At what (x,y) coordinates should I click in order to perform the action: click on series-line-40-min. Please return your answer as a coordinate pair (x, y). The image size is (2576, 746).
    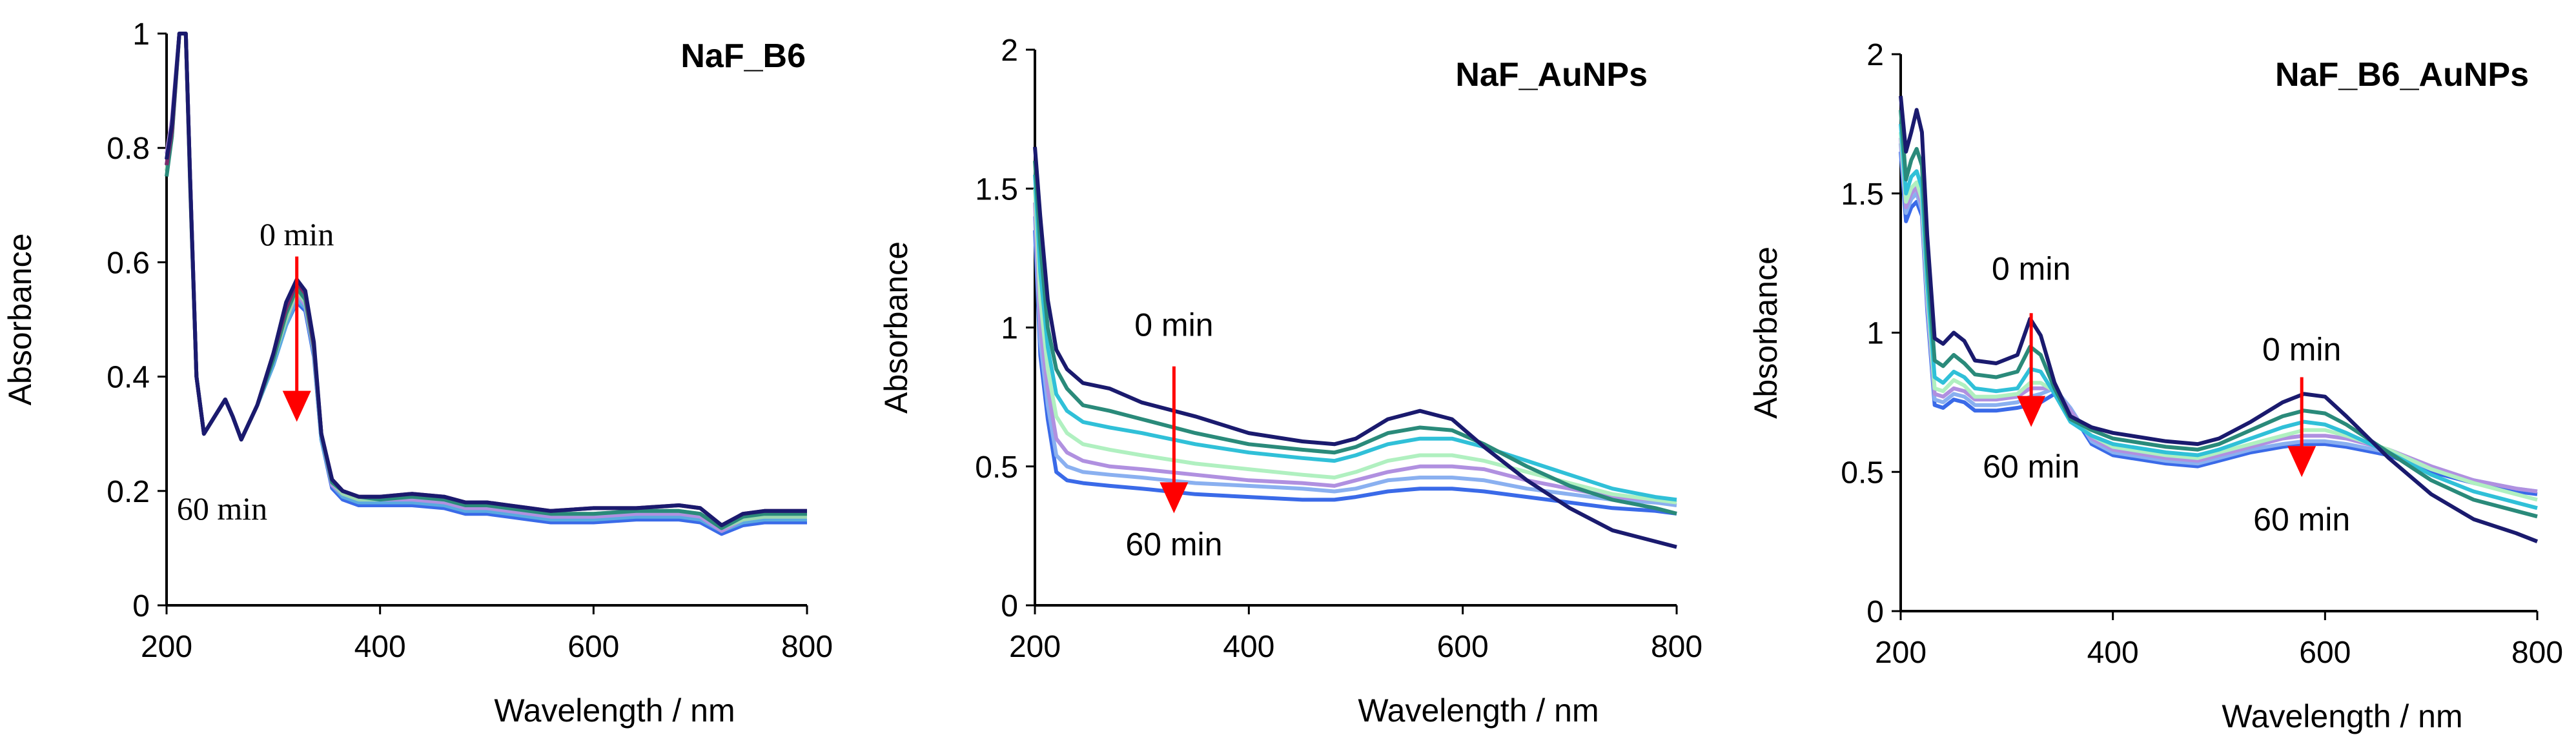
    Looking at the image, I should click on (1355, 353).